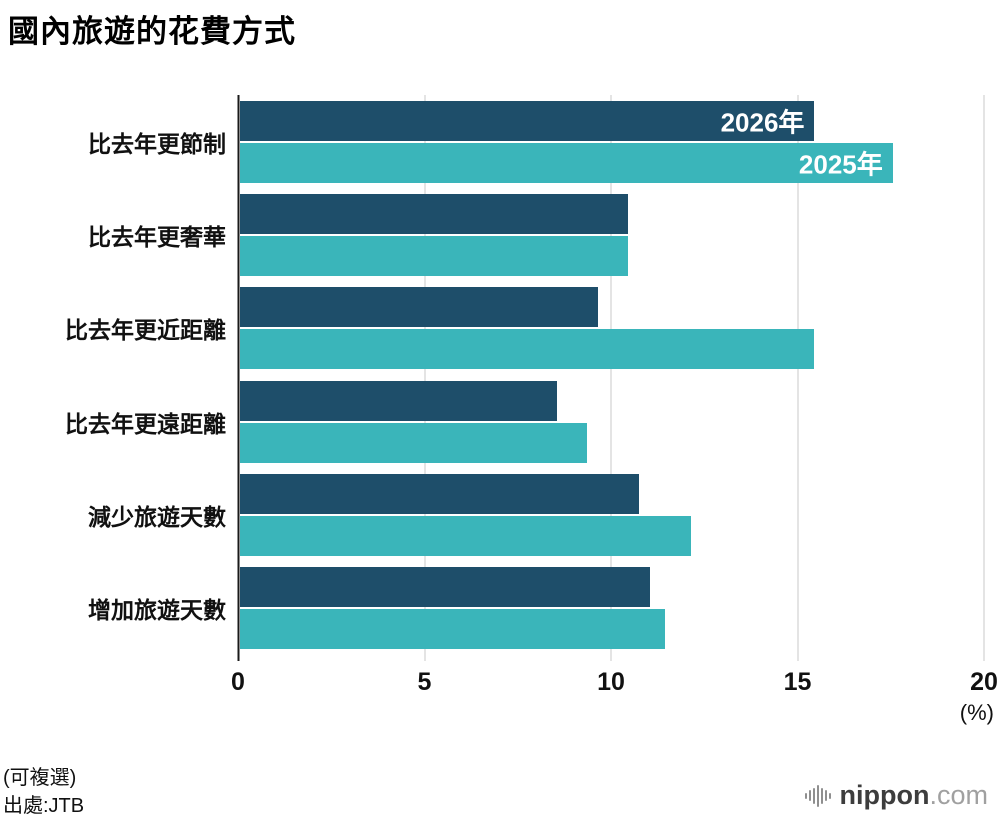  I want to click on nippon-logo-domain: .com, so click(958, 795).